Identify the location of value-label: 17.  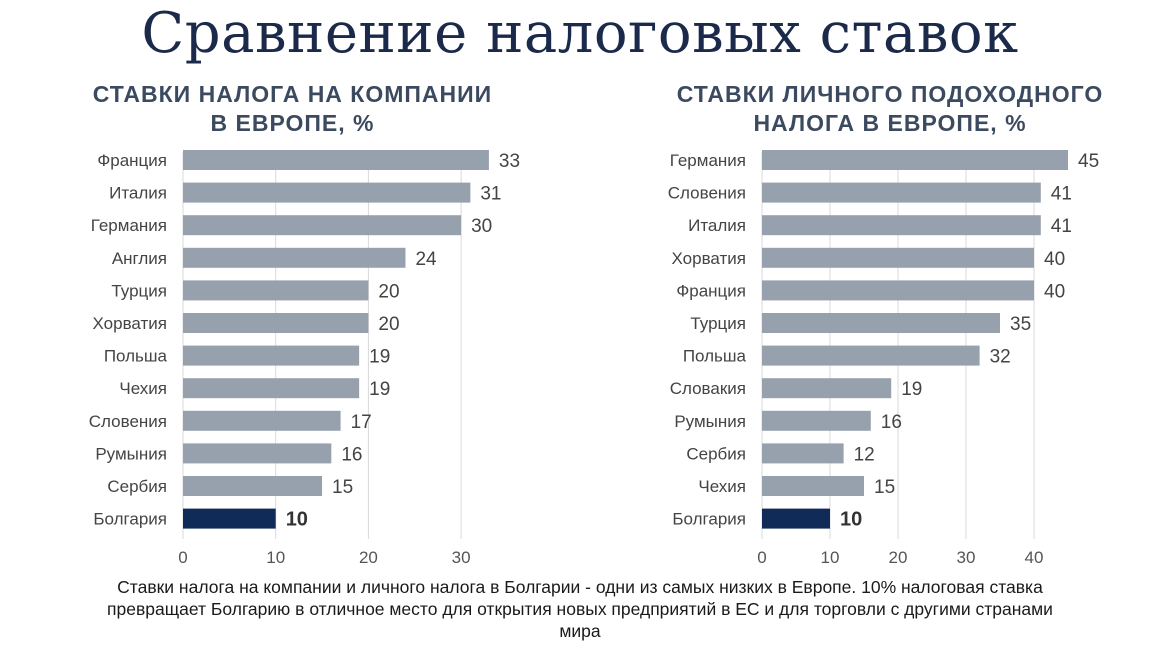
(361, 422).